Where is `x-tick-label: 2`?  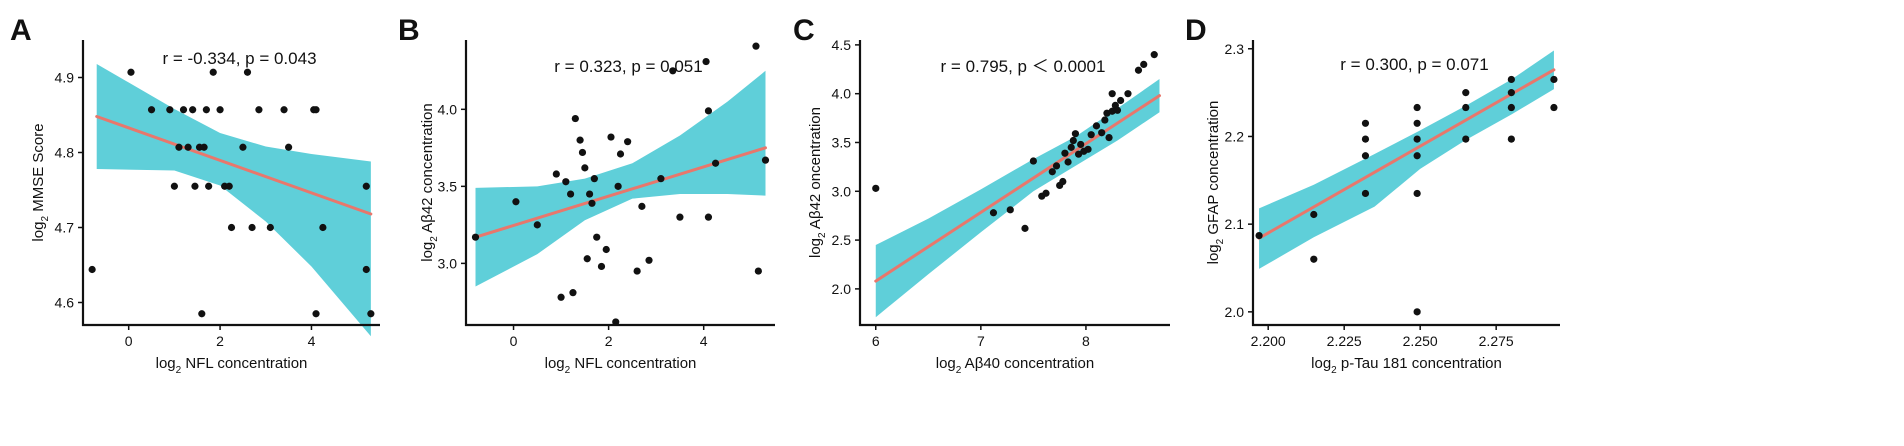 x-tick-label: 2 is located at coordinates (609, 341).